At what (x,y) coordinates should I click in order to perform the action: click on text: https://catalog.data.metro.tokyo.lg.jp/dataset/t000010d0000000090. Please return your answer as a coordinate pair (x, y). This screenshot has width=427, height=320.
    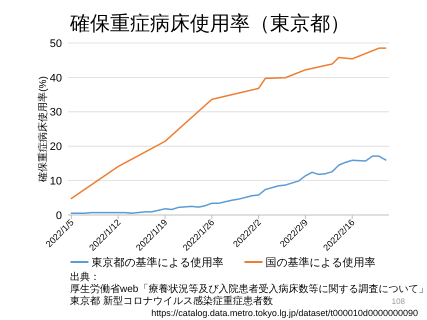
    Looking at the image, I should click on (284, 313).